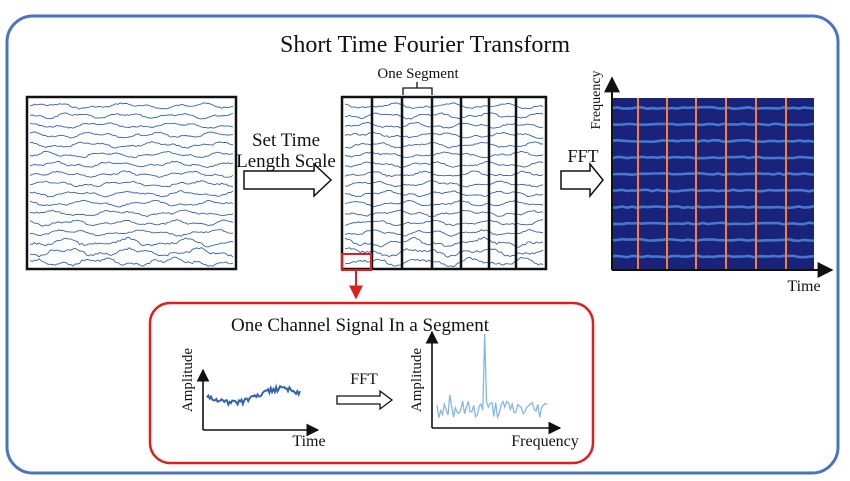 The height and width of the screenshot is (481, 850). I want to click on raw-eeg-panel, so click(131, 183).